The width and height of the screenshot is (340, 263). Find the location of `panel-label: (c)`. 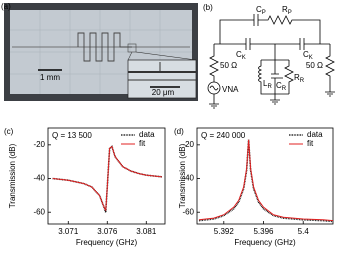

panel-label: (c) is located at coordinates (9, 131).